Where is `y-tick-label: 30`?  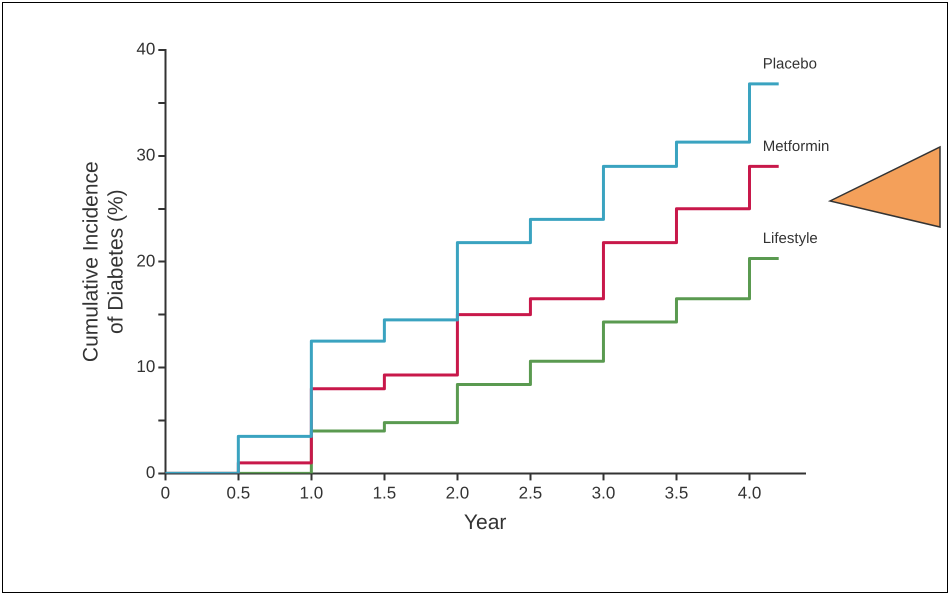
y-tick-label: 30 is located at coordinates (146, 155).